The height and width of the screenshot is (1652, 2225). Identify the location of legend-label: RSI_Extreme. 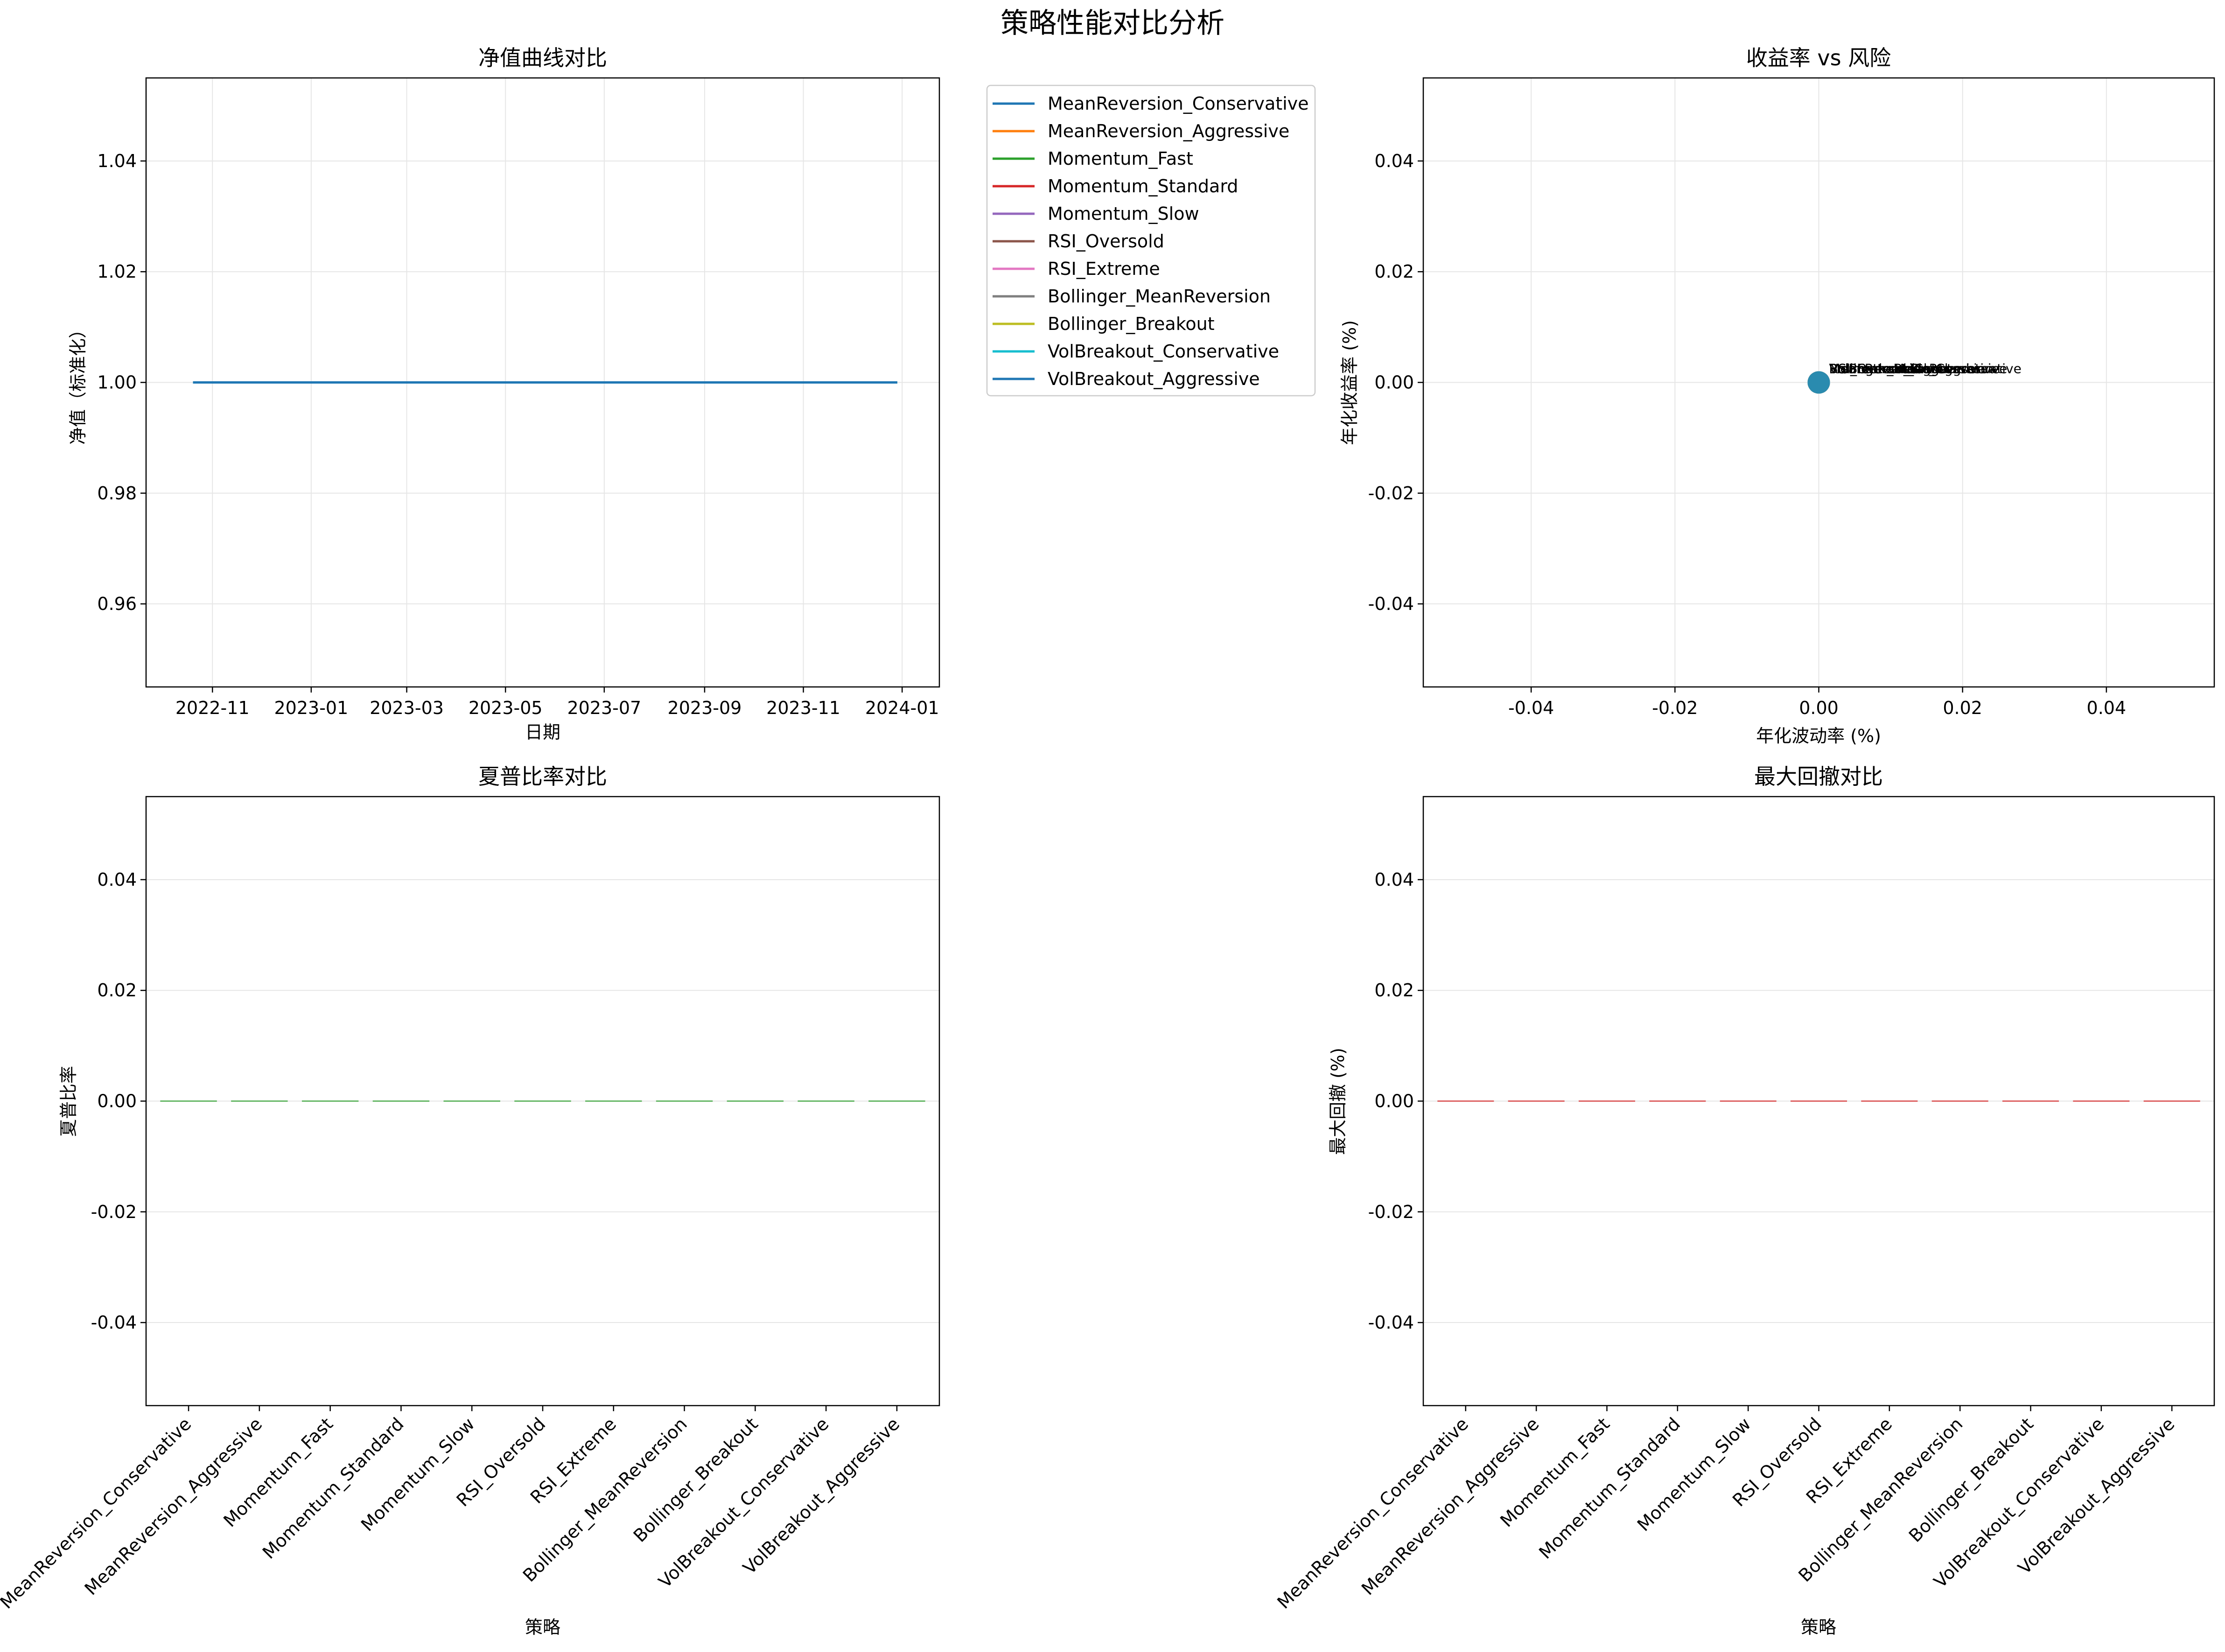
(1104, 269).